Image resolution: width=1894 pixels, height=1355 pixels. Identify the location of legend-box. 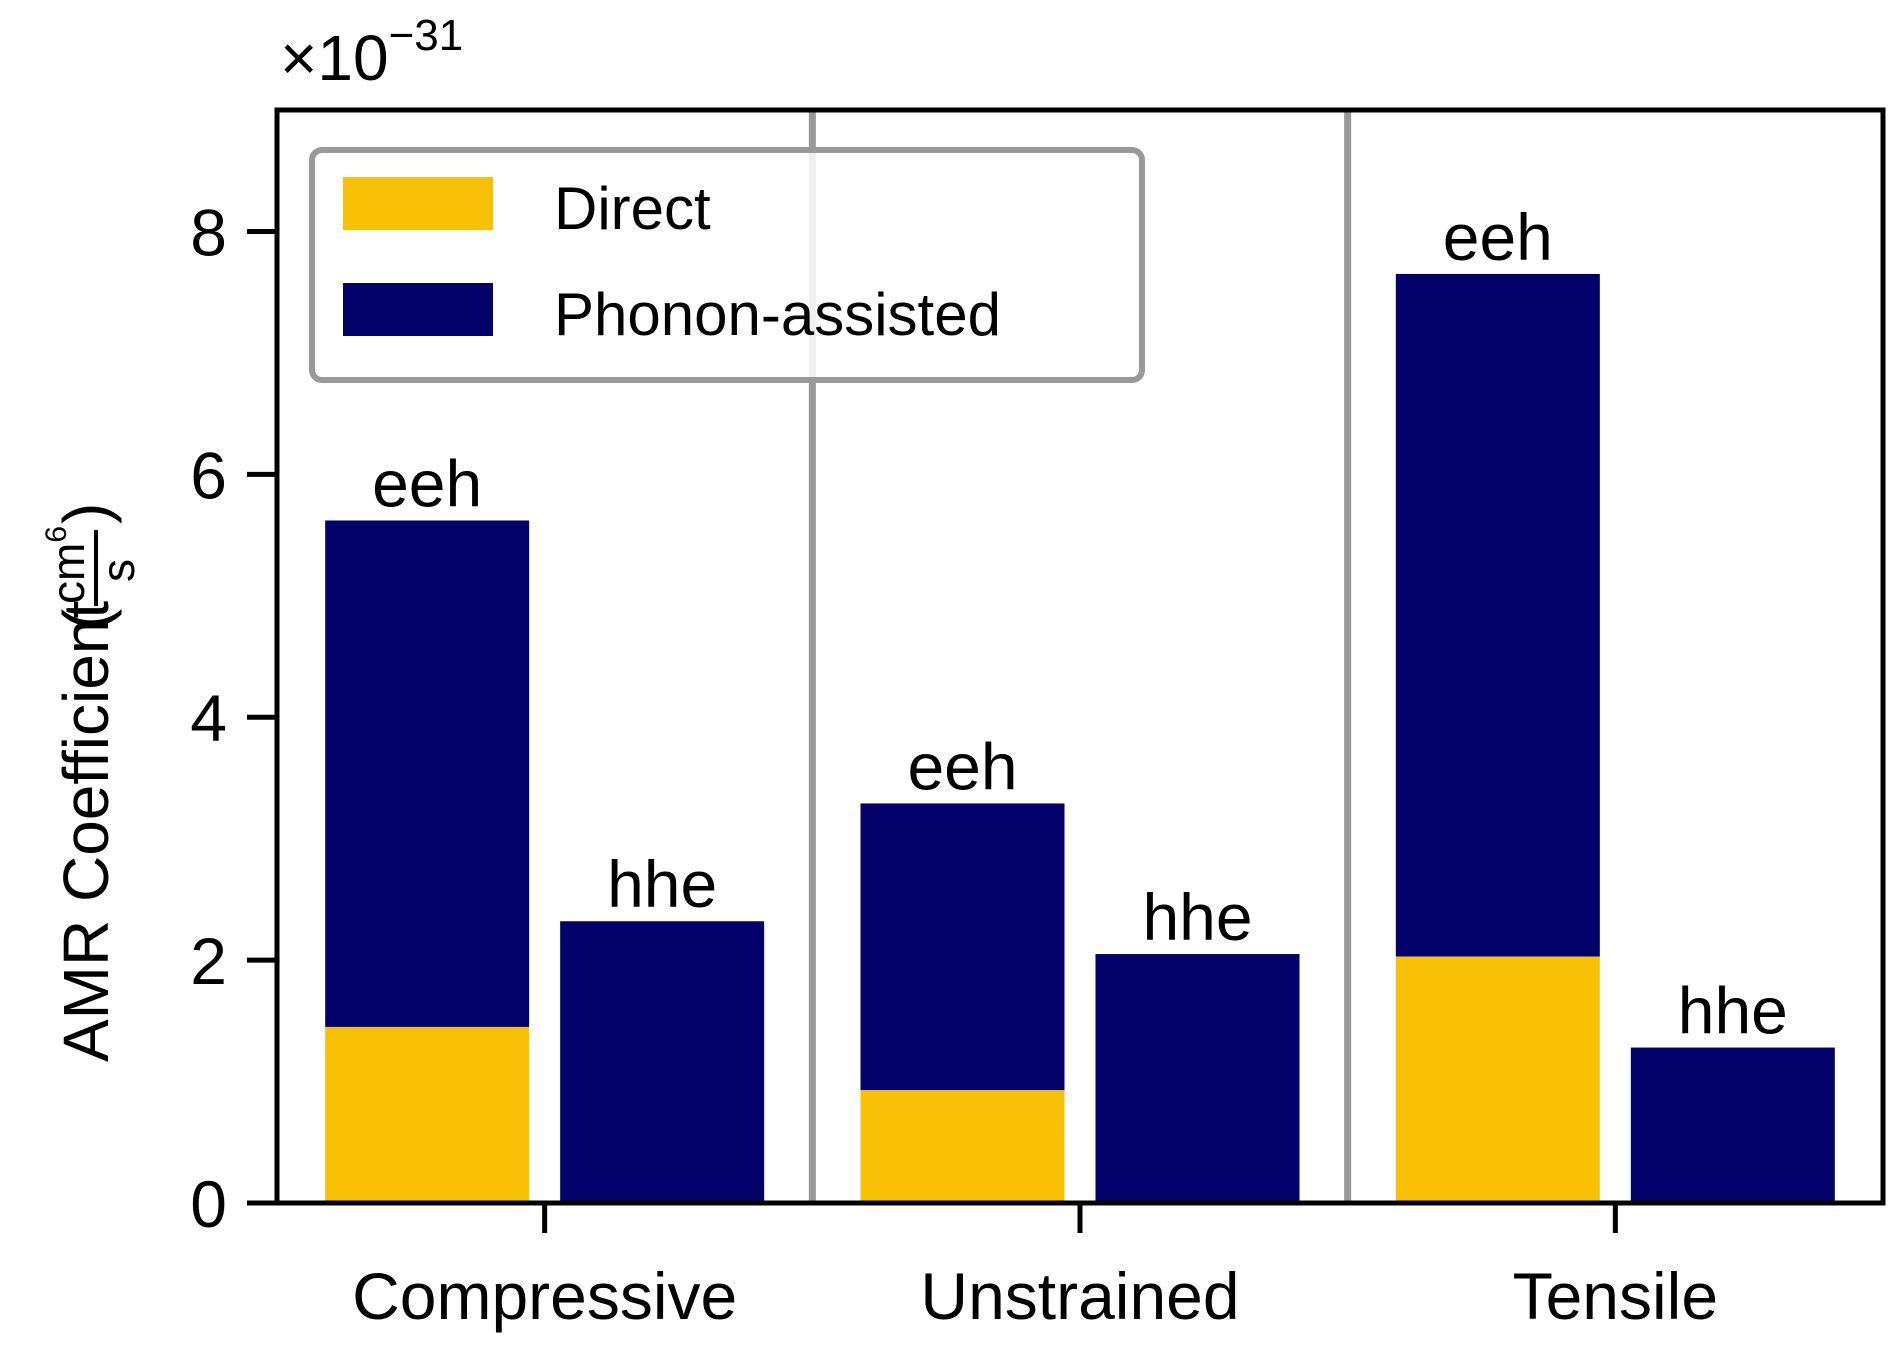
(727, 265).